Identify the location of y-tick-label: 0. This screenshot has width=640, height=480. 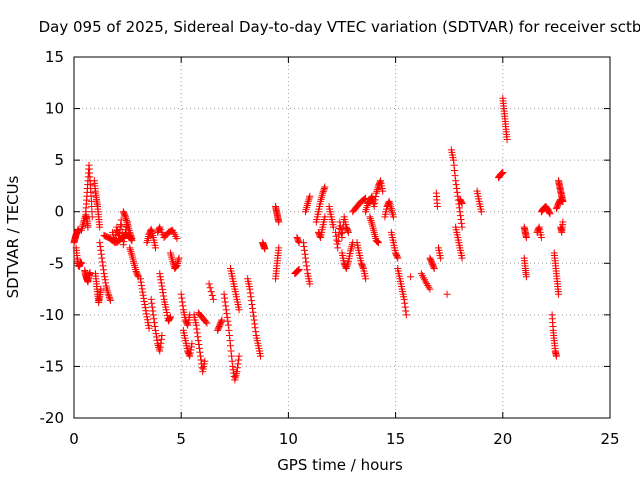
(59, 212).